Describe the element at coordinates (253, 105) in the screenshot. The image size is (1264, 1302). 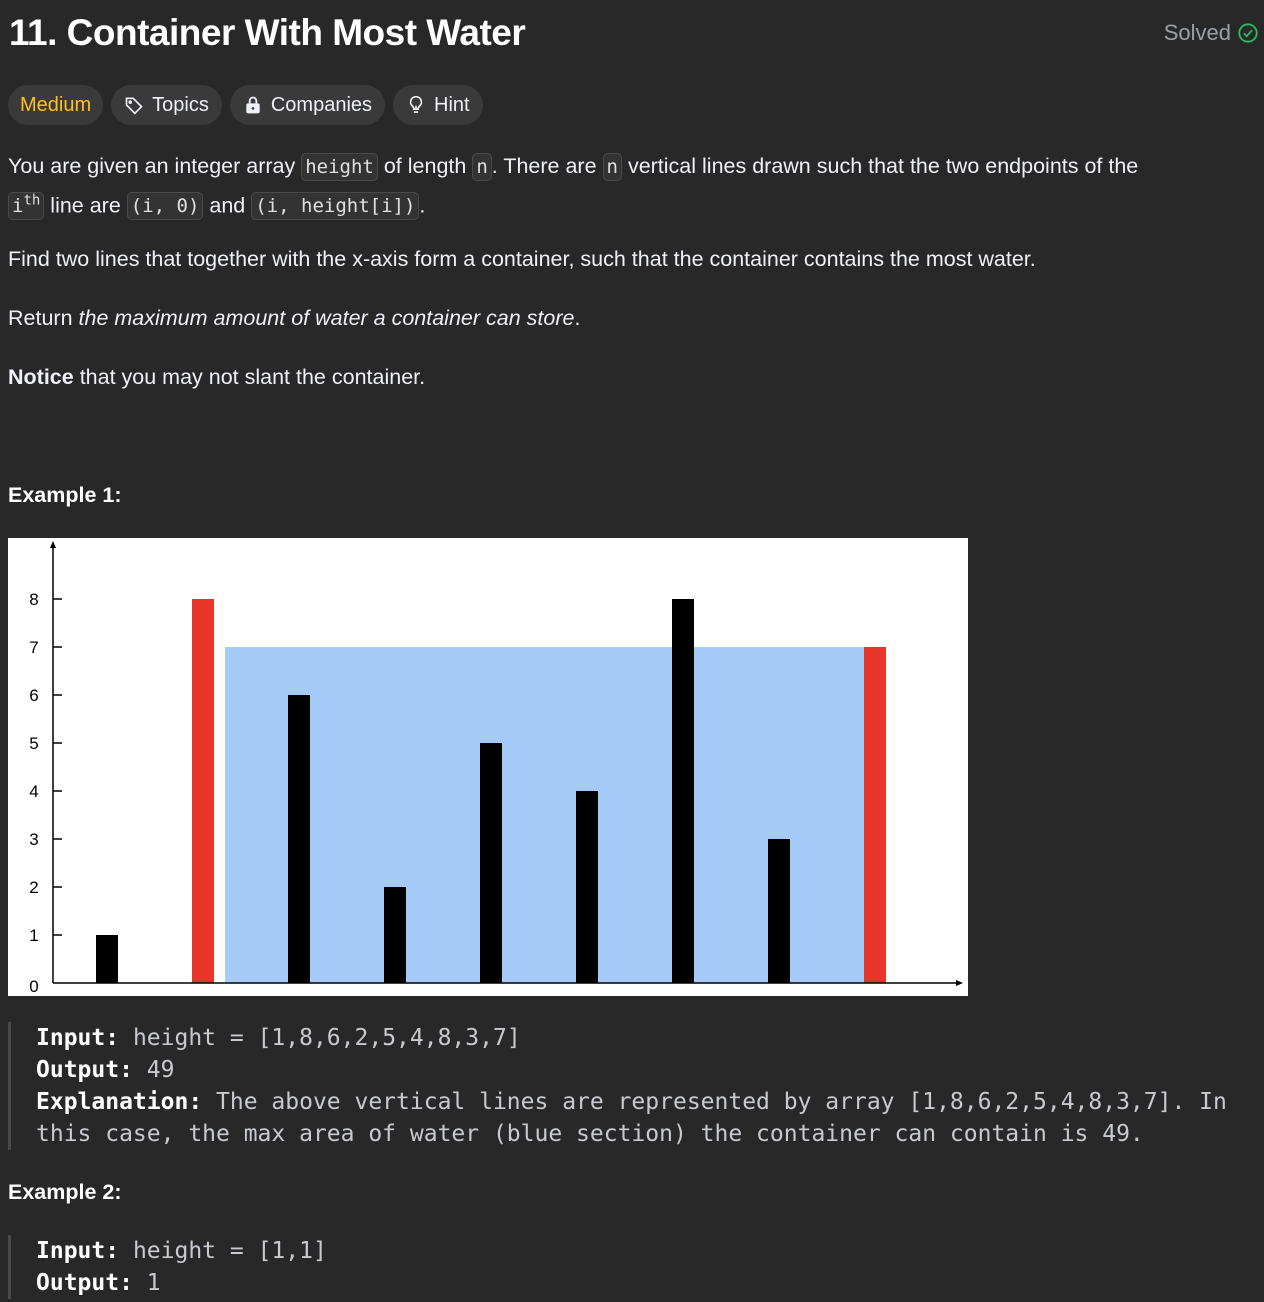
I see `lock-icon` at that location.